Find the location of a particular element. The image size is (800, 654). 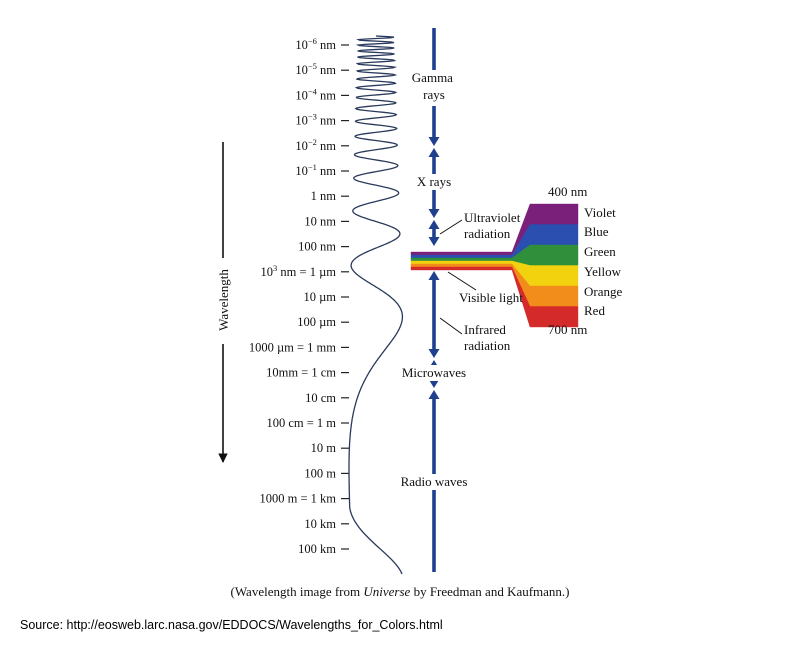

caption-book-title: Universe is located at coordinates (387, 591).